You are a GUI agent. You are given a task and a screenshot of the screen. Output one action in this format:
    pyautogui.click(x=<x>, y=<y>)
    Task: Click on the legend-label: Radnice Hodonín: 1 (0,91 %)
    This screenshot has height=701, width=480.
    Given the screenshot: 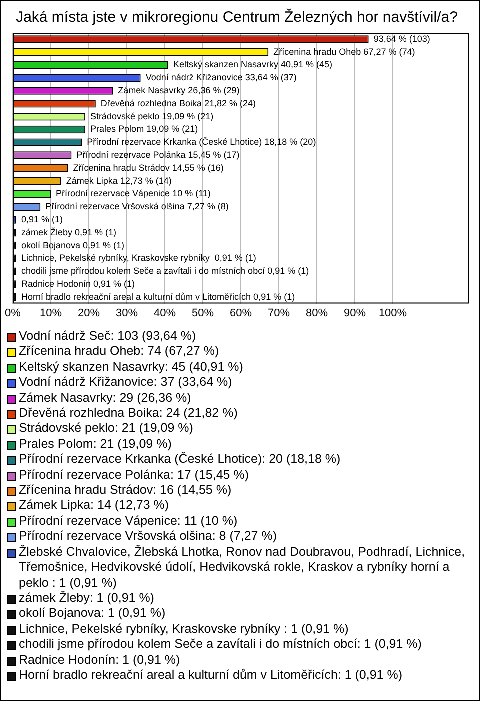 What is the action you would take?
    pyautogui.click(x=99, y=660)
    